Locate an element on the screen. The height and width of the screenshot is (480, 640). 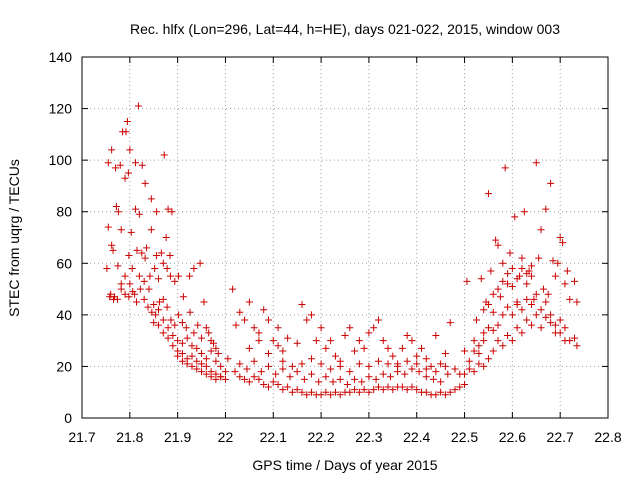
y-tick-label: 100 is located at coordinates (61, 160).